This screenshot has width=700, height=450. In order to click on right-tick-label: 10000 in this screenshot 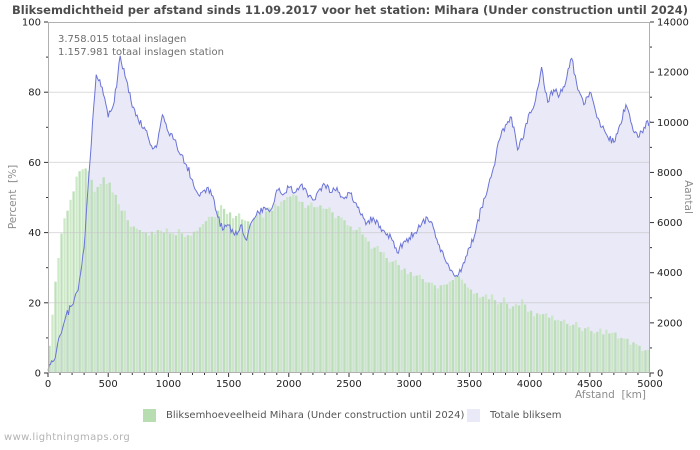, I will do `click(673, 123)`.